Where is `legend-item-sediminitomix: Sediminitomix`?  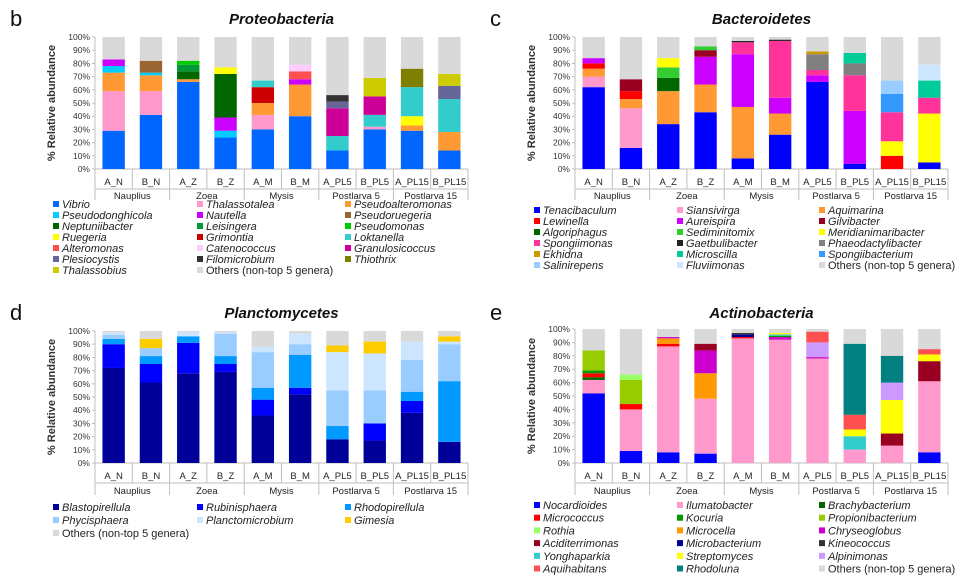
legend-item-sediminitomix: Sediminitomix is located at coordinates (716, 233).